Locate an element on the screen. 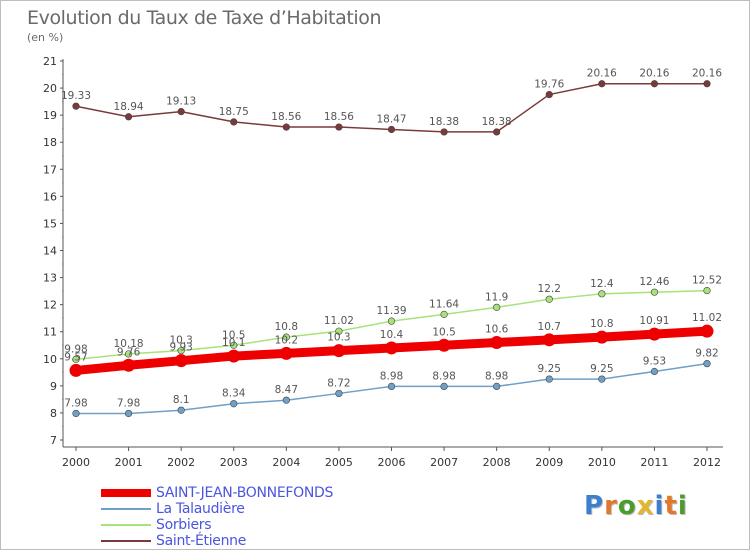 The height and width of the screenshot is (550, 750). x-tick-label: 2004 is located at coordinates (286, 462).